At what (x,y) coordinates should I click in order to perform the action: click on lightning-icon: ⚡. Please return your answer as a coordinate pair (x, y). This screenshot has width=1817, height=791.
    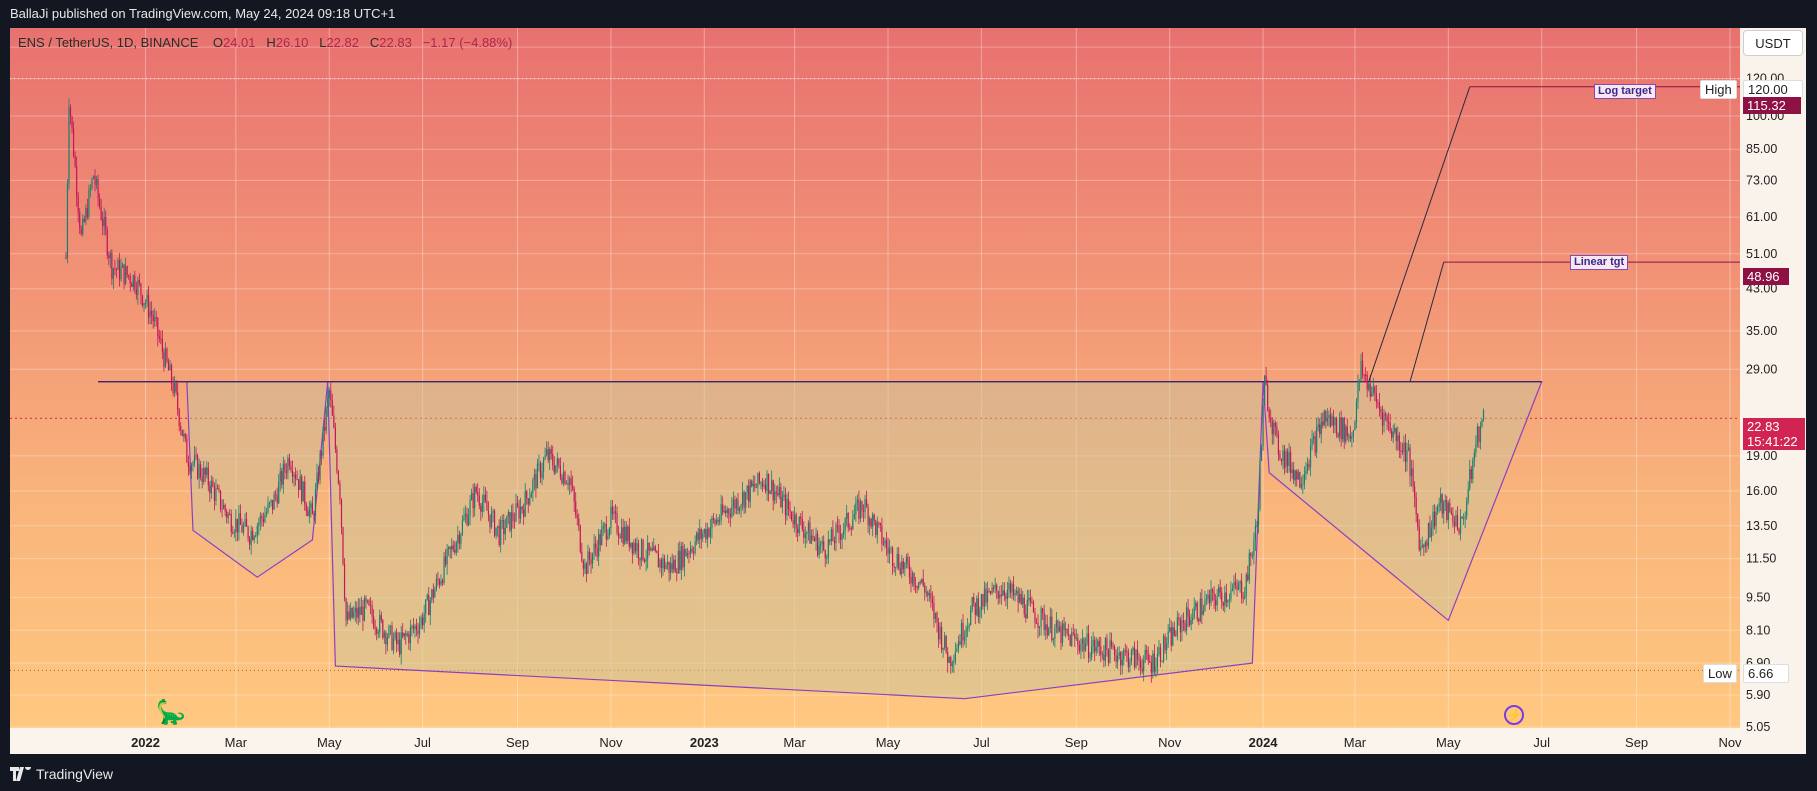
    Looking at the image, I should click on (1514, 715).